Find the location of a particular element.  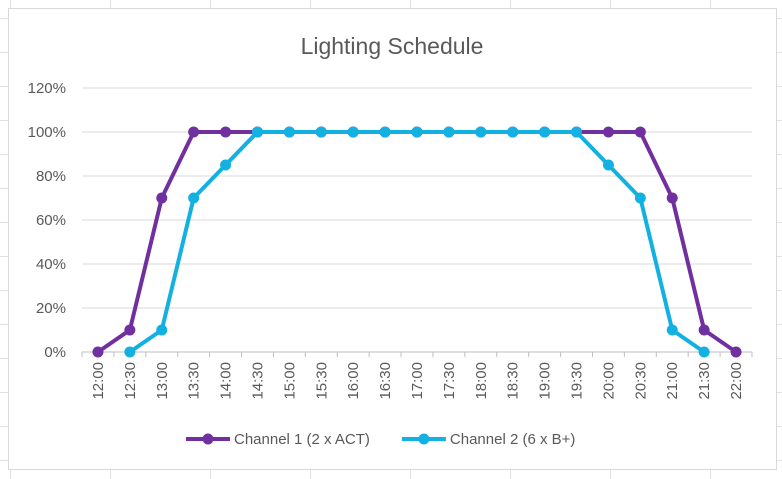

x-tick-label: 13:00 is located at coordinates (162, 381).